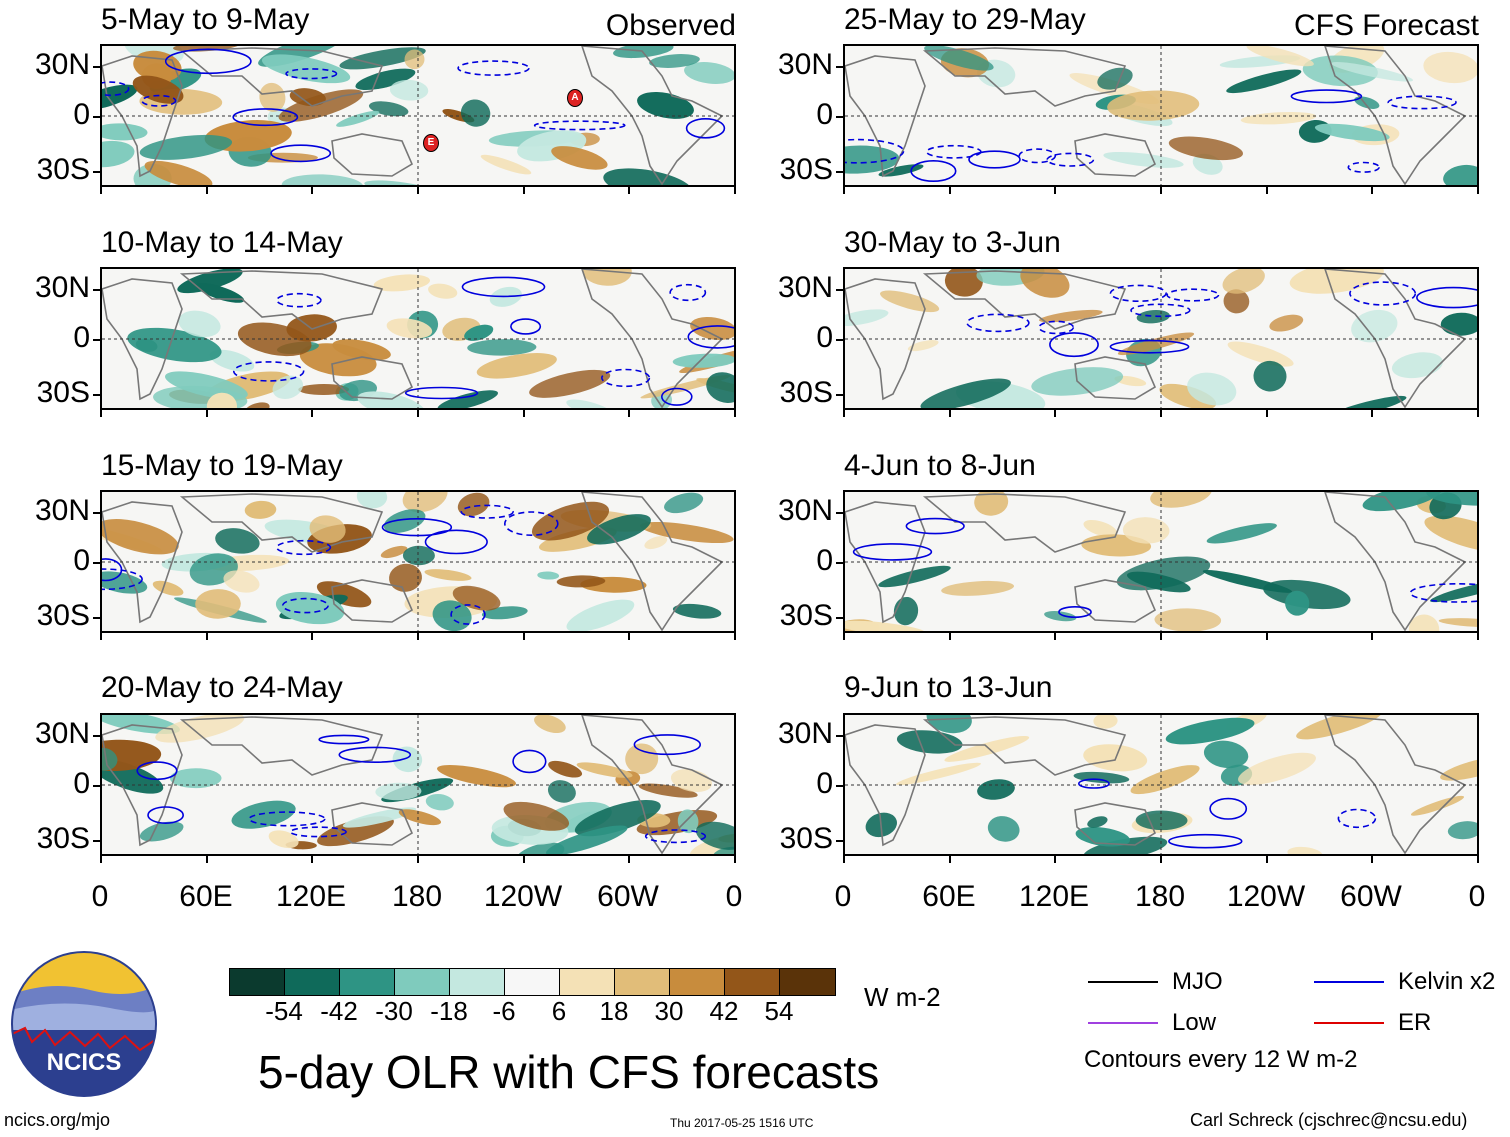  Describe the element at coordinates (504, 1011) in the screenshot. I see `colorbar-label-5: -6` at that location.